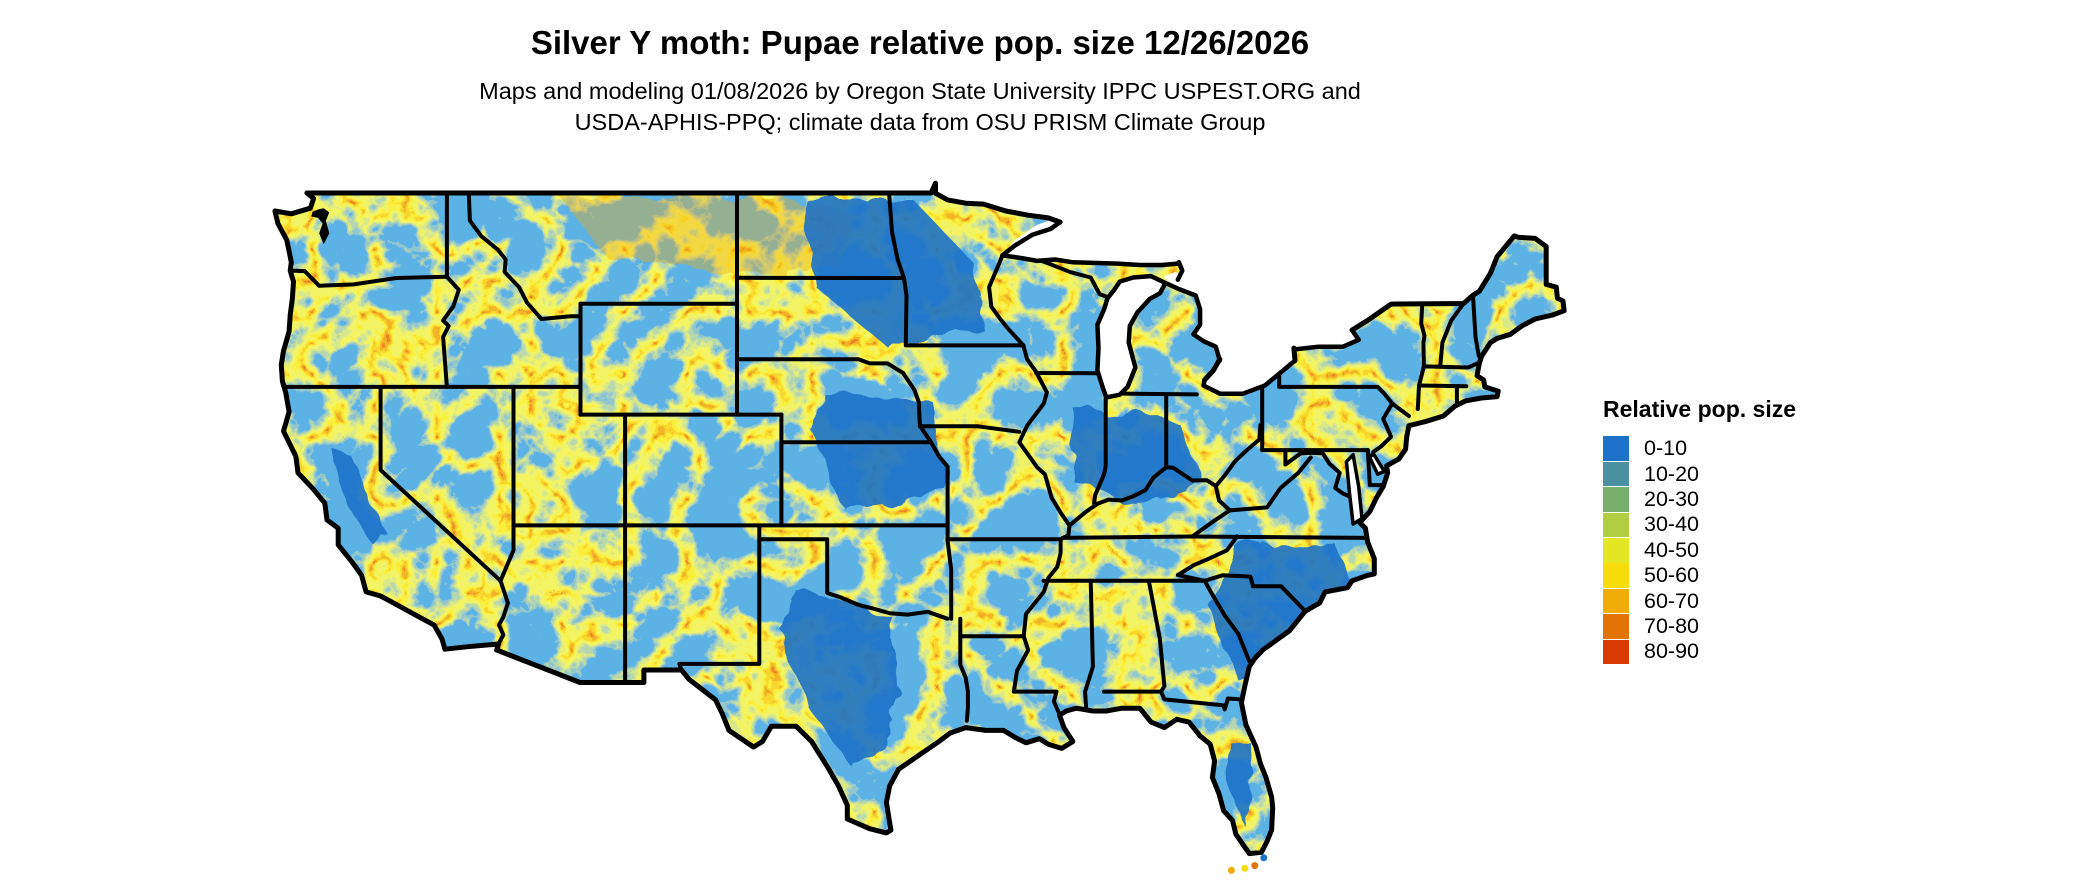  What do you see at coordinates (1699, 575) in the screenshot?
I see `legend-item: 50-60` at bounding box center [1699, 575].